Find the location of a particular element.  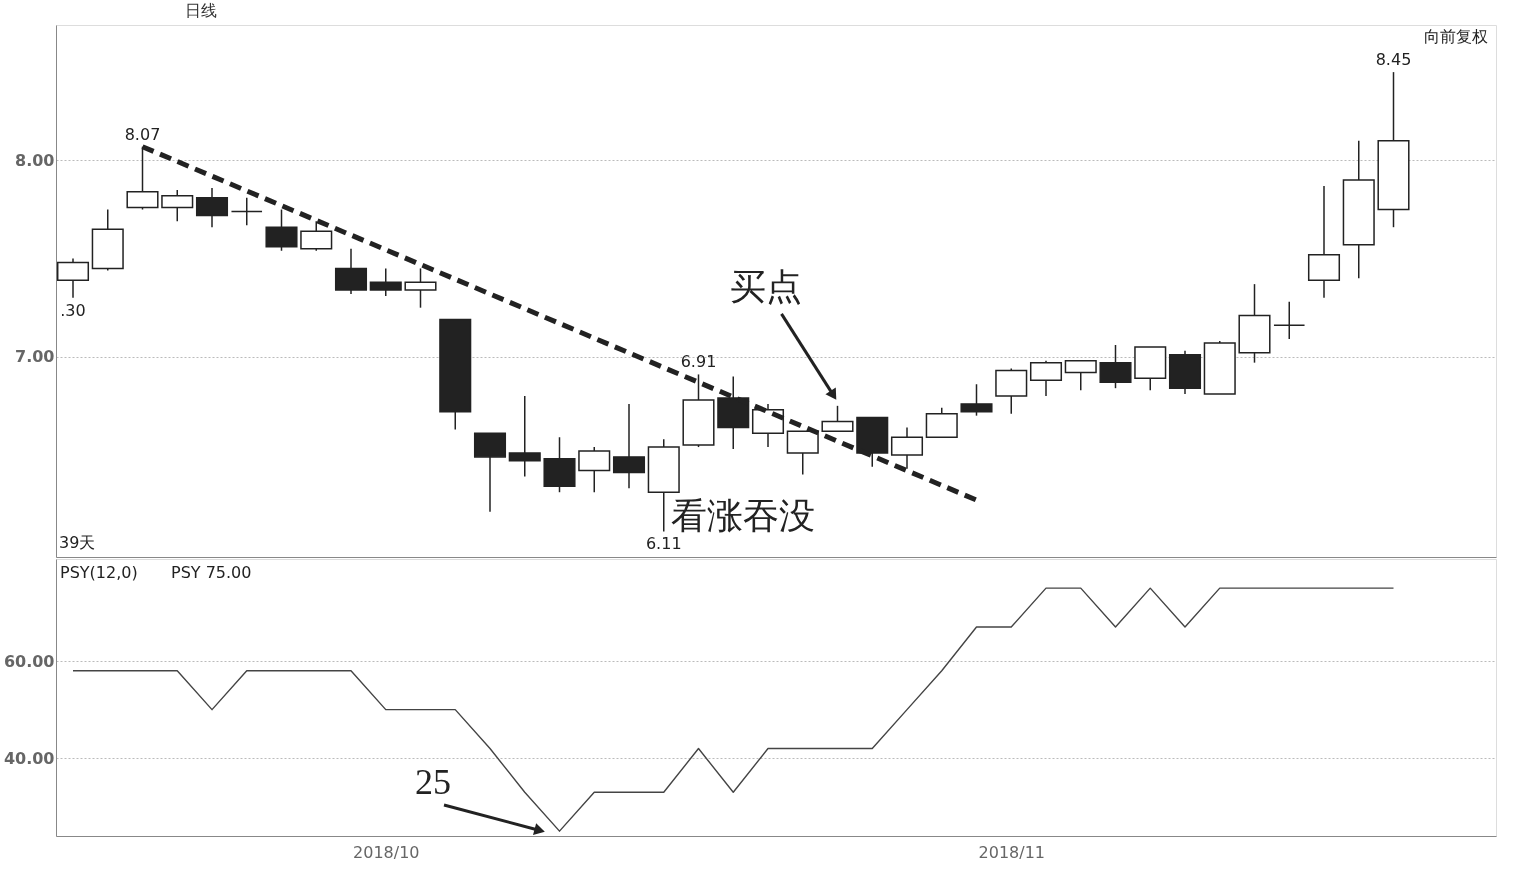

text: 6.91 is located at coordinates (698, 362).